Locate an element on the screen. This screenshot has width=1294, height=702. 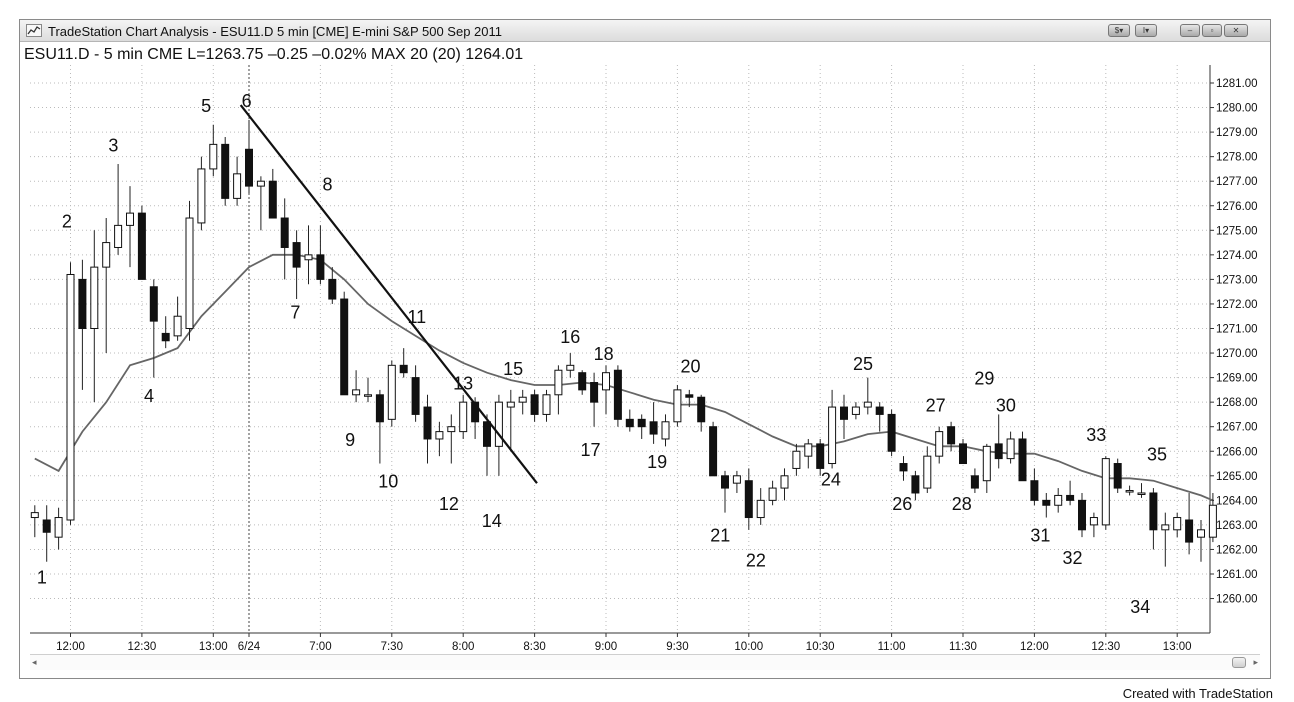
x-tick-label: 12:00 is located at coordinates (1034, 647).